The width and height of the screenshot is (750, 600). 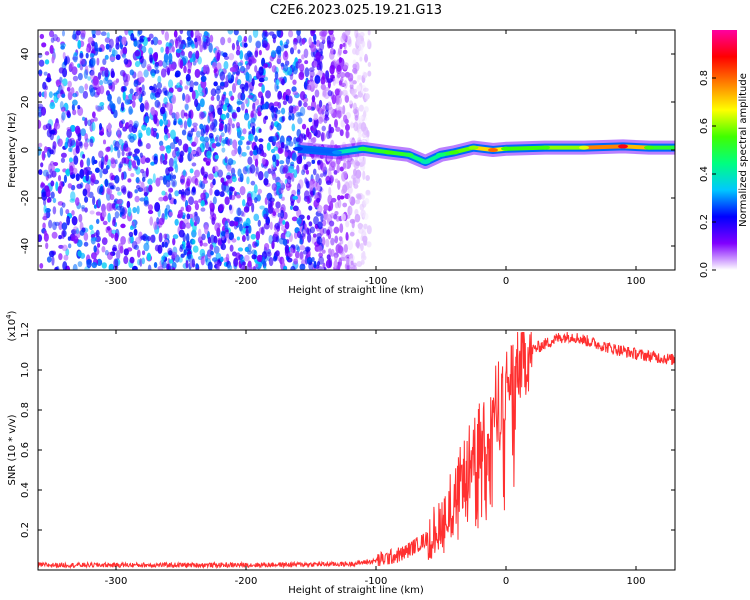 What do you see at coordinates (25, 246) in the screenshot?
I see `spectrogram-y-tick-label: -40` at bounding box center [25, 246].